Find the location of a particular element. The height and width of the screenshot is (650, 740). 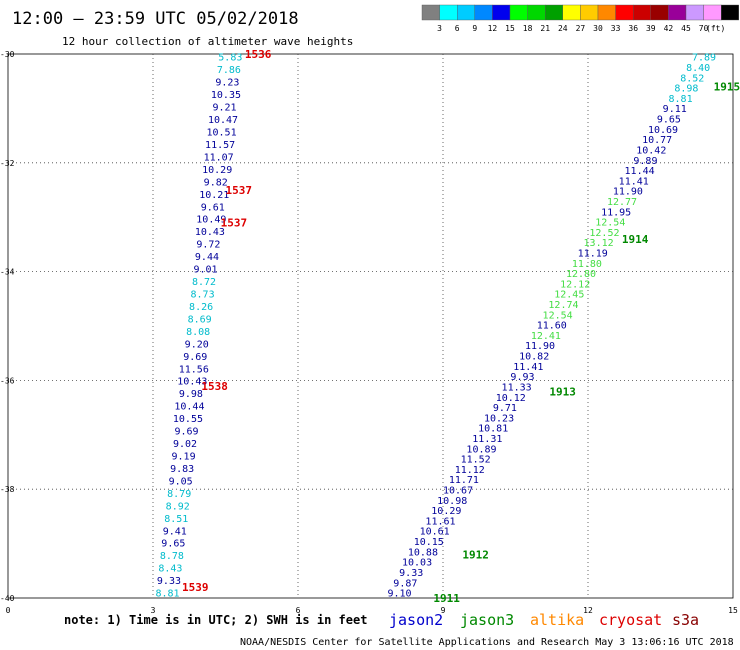

swh-value-label: 8.78 is located at coordinates (172, 556).